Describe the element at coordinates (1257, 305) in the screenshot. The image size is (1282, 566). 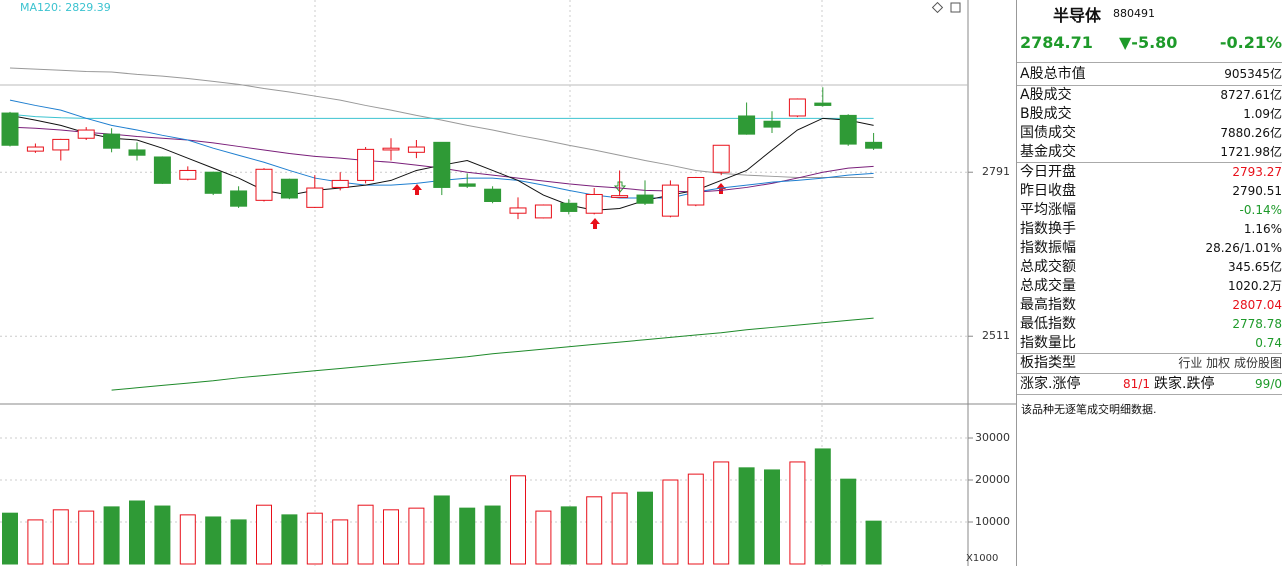
I see `row-value: 2807.04` at that location.